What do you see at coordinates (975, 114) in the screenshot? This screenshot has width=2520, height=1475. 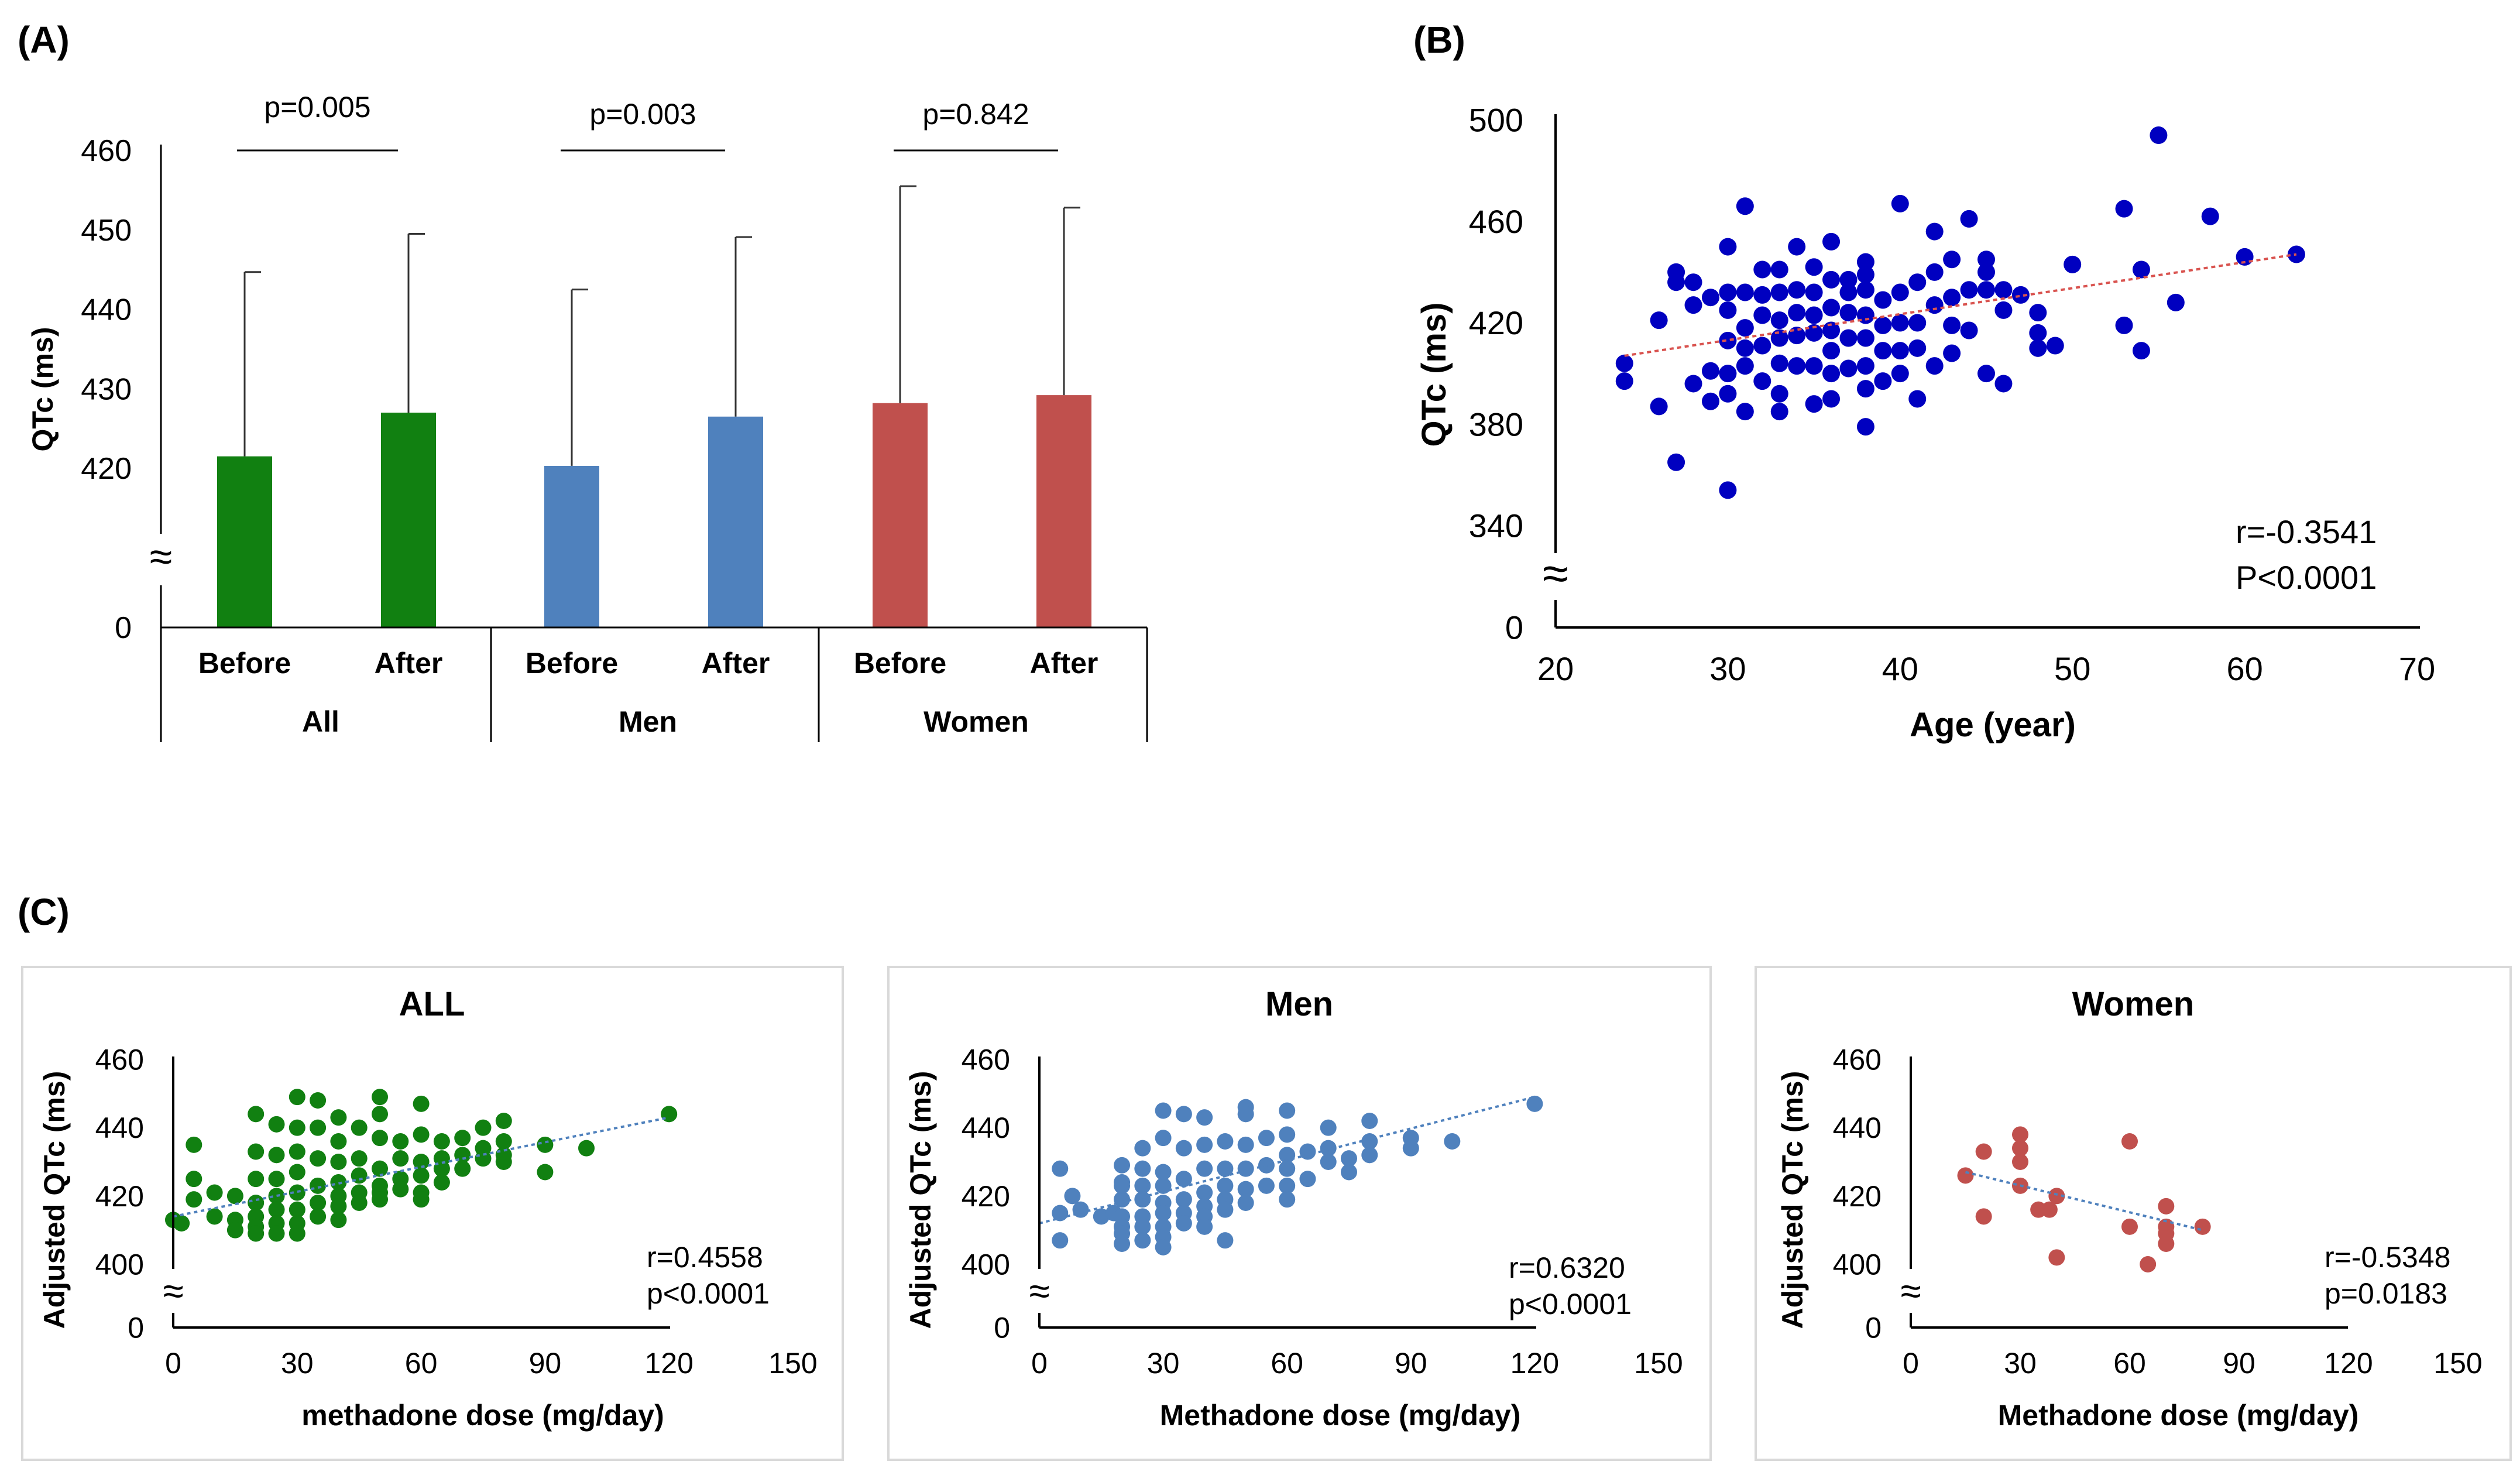 I see `p-value-label: p=0.842` at bounding box center [975, 114].